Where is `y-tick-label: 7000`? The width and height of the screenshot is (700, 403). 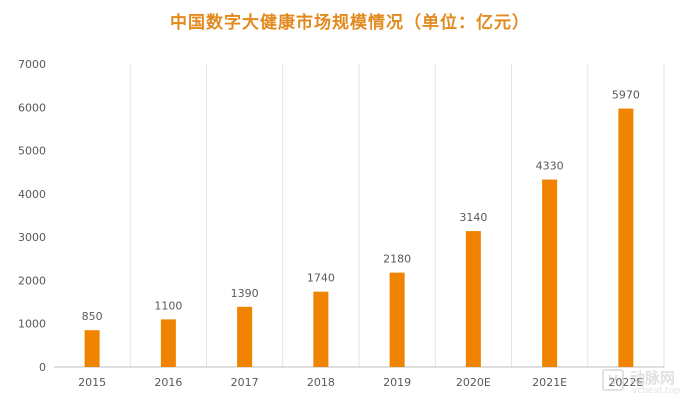
y-tick-label: 7000 is located at coordinates (32, 64).